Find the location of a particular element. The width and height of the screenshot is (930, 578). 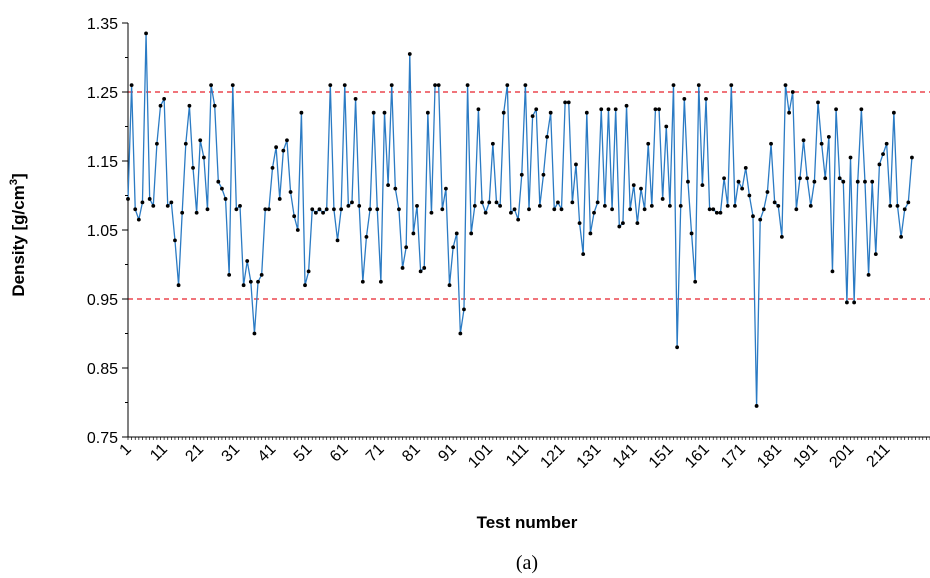

x-tick-label: 121 is located at coordinates (552, 456).